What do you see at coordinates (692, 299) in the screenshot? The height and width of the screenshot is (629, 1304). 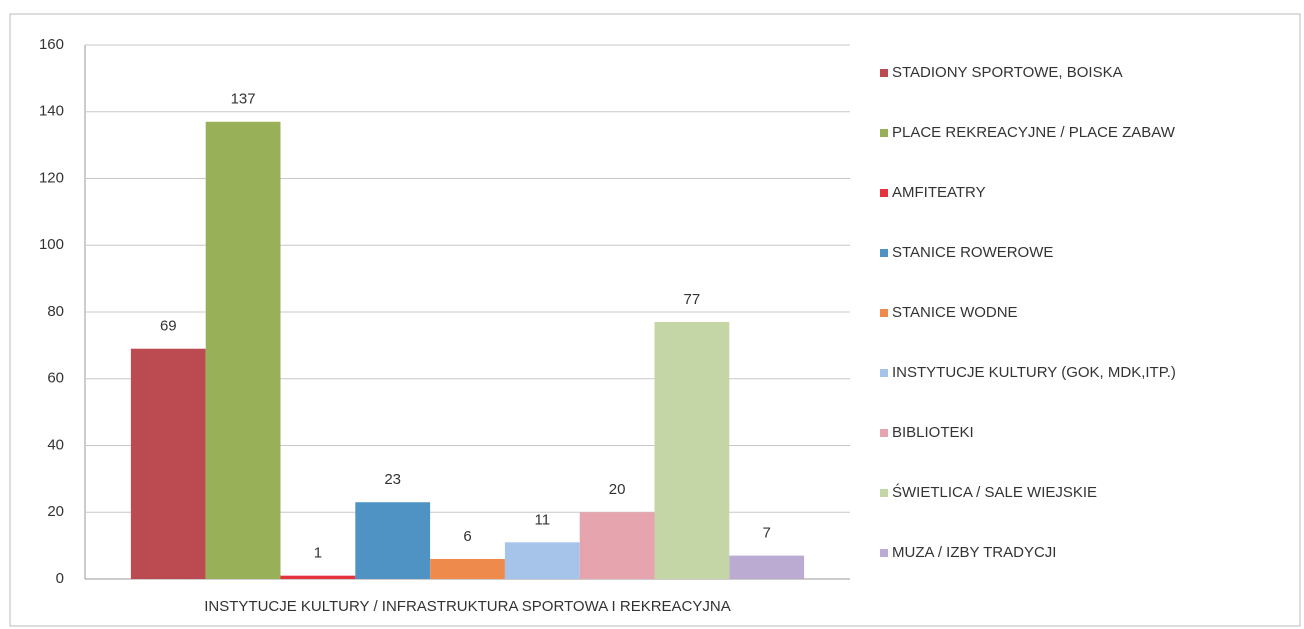 I see `value-label: 77` at bounding box center [692, 299].